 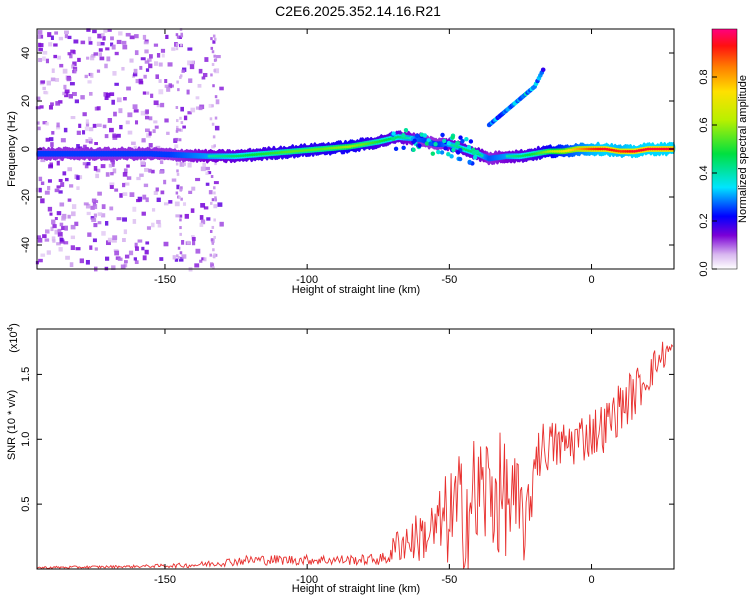 What do you see at coordinates (704, 76) in the screenshot?
I see `colorbar-tick-label: 0.8` at bounding box center [704, 76].